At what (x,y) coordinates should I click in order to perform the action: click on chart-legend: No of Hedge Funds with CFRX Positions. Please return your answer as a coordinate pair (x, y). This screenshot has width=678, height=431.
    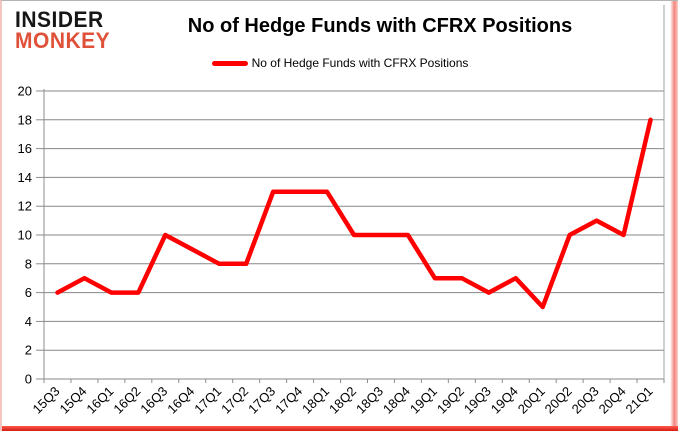
    Looking at the image, I should click on (340, 63).